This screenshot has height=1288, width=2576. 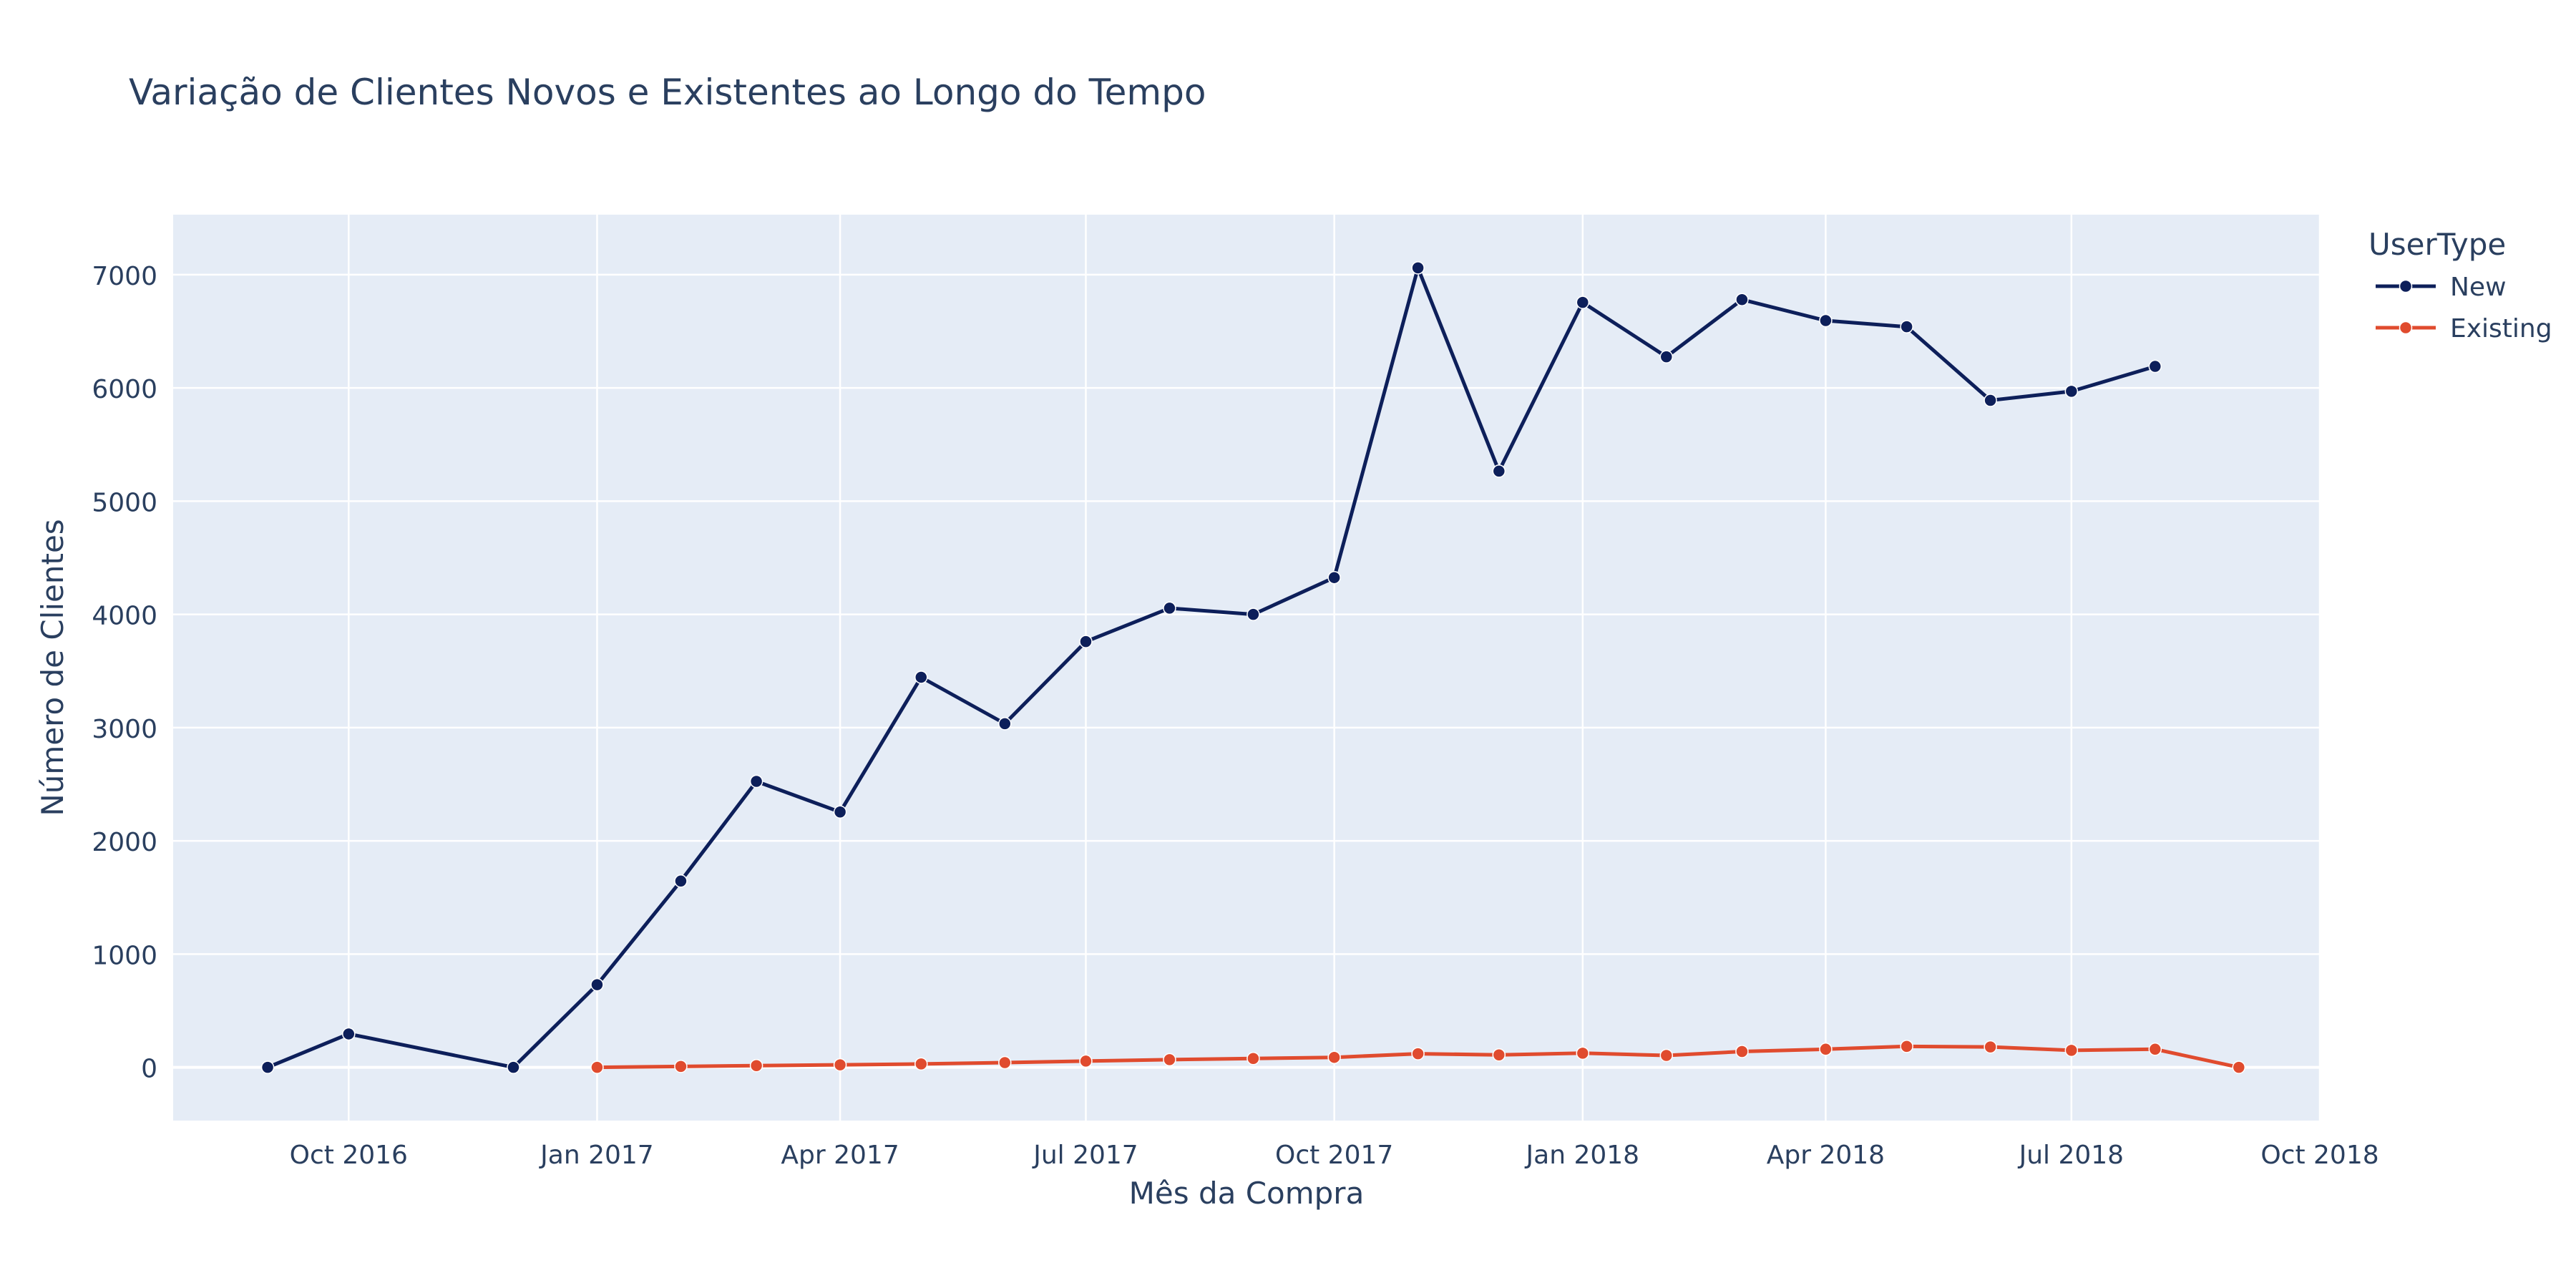 I want to click on x-axis-title: Mês da Compra, so click(x=1247, y=1193).